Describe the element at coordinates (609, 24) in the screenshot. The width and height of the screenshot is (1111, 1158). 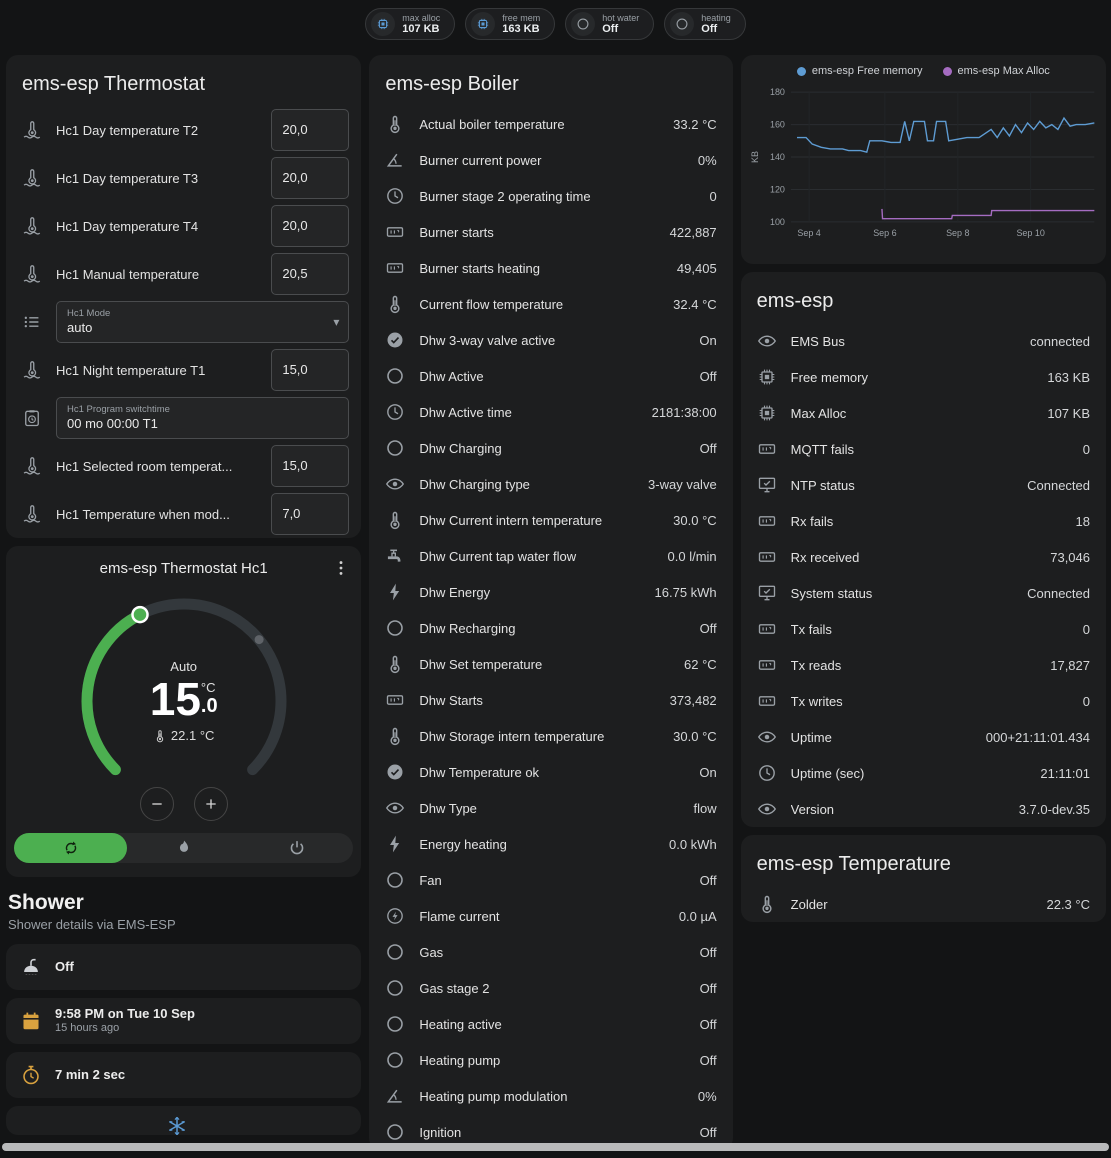
I see `status-chip: hot water Off` at that location.